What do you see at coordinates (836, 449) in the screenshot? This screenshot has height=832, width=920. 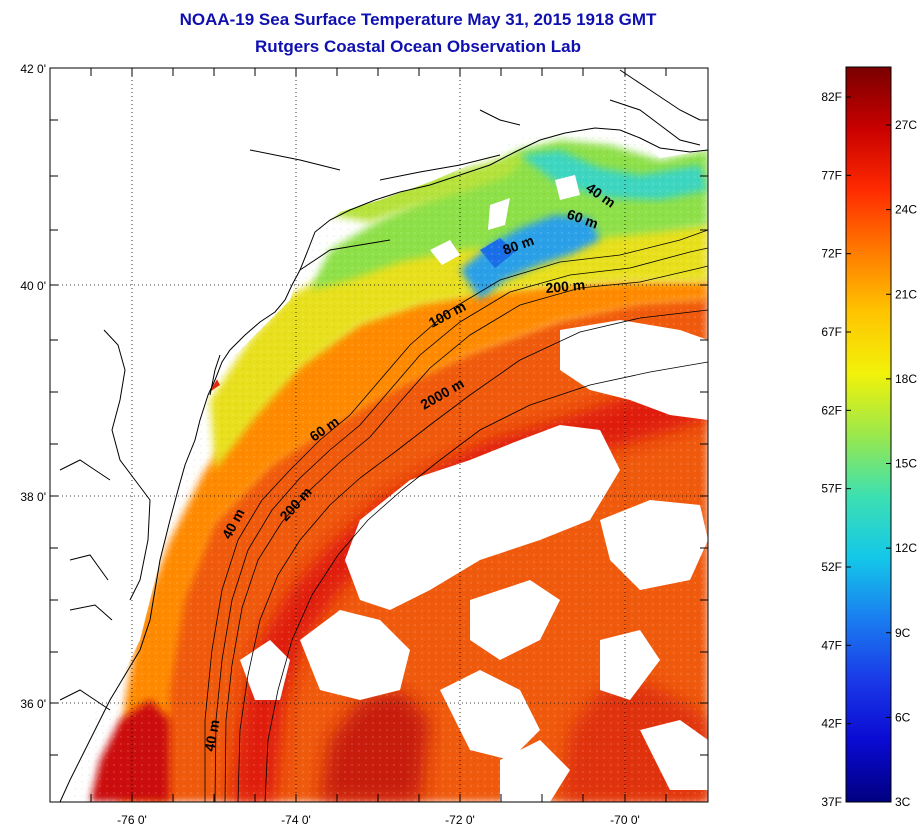 I see `colorbar-fahrenheit-ticks: 82F 77F 72F 67F 62F 57F 52F 47F 42F 37F` at bounding box center [836, 449].